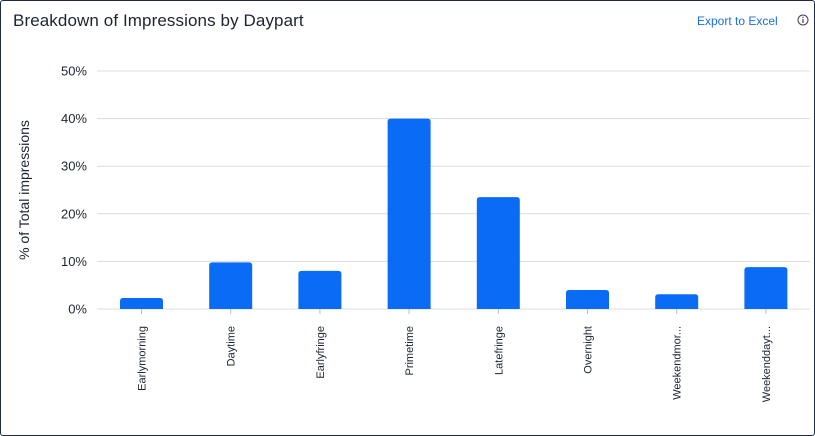 Image resolution: width=815 pixels, height=436 pixels. What do you see at coordinates (74, 118) in the screenshot?
I see `y-tick-label: 40%` at bounding box center [74, 118].